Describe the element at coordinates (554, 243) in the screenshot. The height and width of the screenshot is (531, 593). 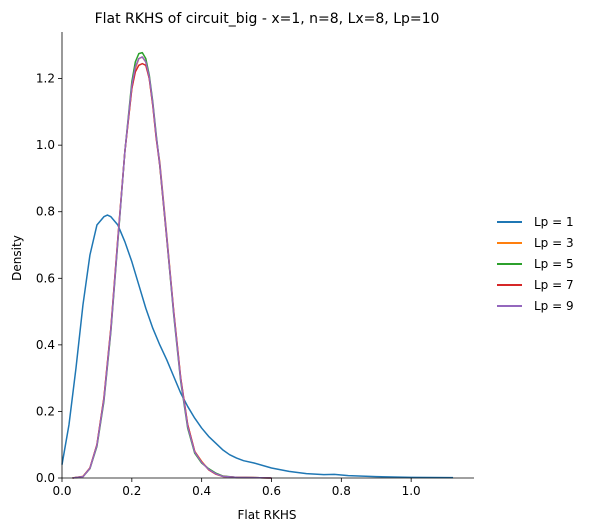
I see `legend-label-2: Lp = 3` at that location.